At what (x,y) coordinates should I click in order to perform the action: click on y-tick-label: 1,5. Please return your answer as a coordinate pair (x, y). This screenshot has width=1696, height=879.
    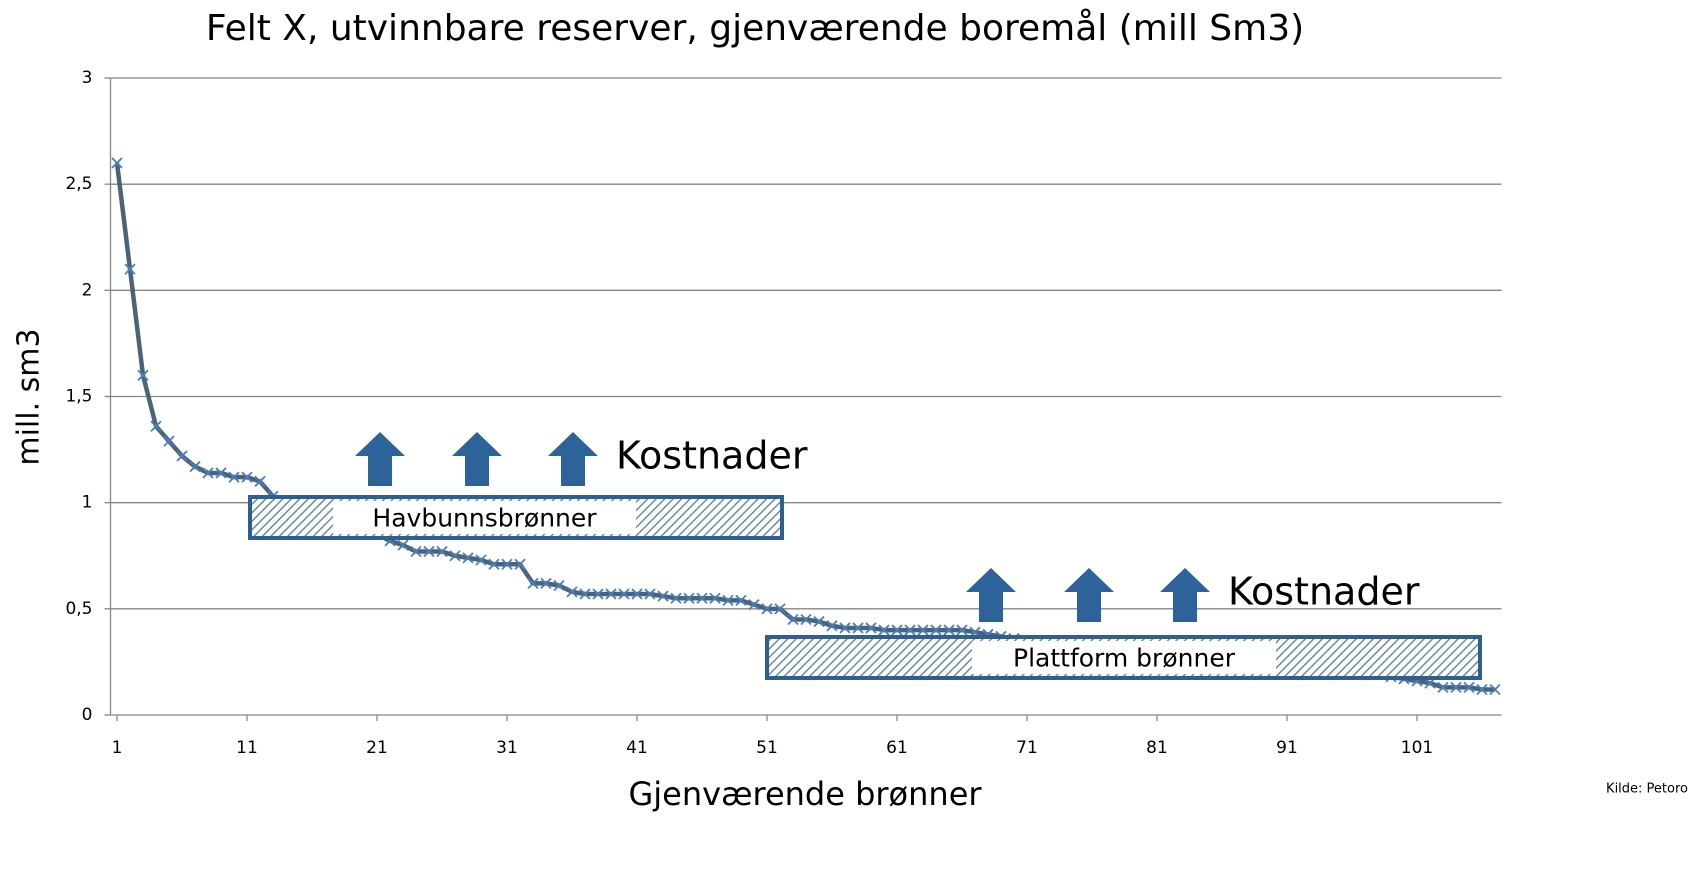
    Looking at the image, I should click on (78, 397).